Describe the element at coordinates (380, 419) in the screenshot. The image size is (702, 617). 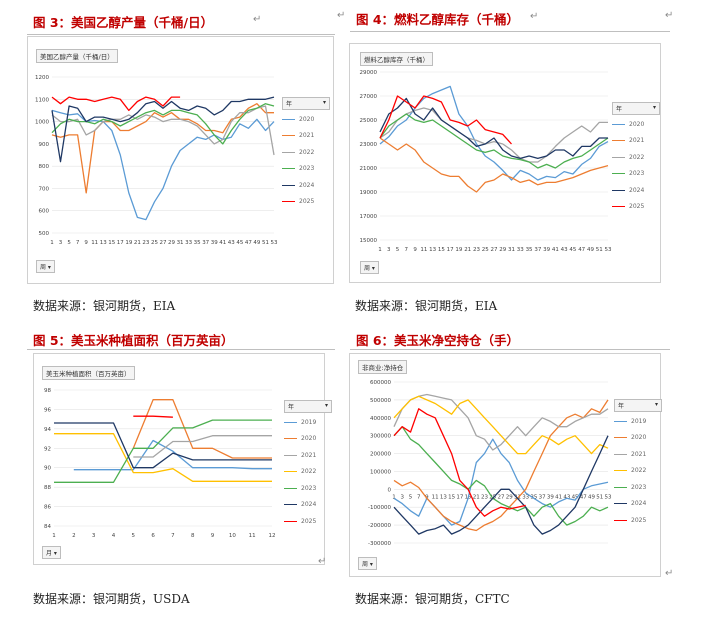
I see `y-tick-label: 400000` at that location.